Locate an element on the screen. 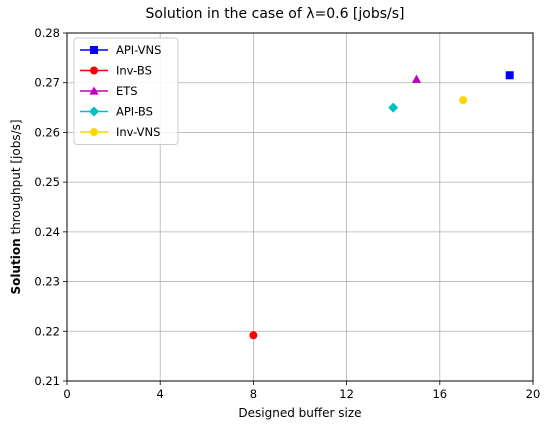 Image resolution: width=550 pixels, height=429 pixels. y-tick-label: 0.22 is located at coordinates (47, 331).